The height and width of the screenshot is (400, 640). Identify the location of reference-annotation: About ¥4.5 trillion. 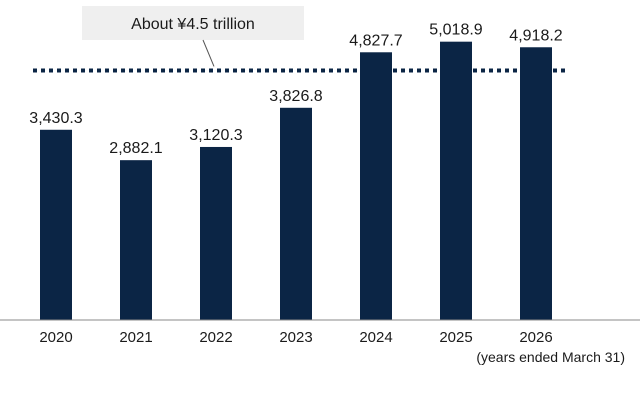
(193, 36).